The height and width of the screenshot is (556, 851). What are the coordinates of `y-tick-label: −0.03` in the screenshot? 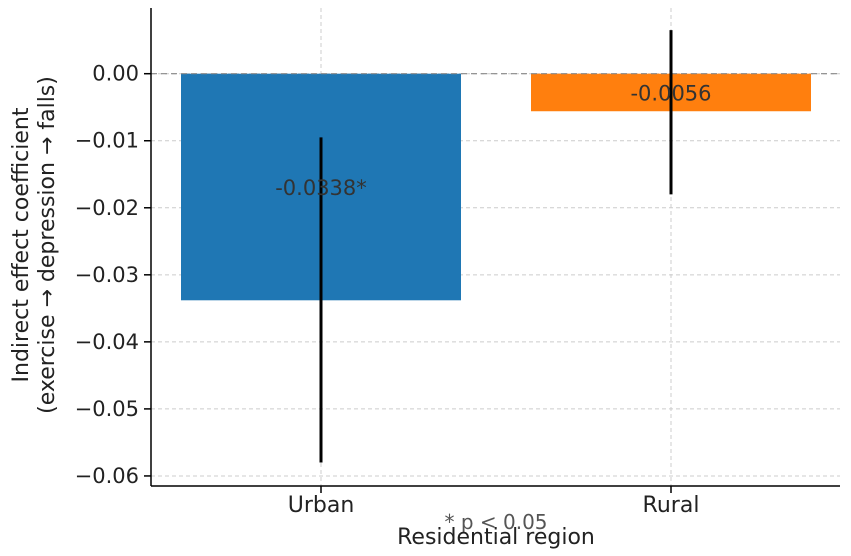 It's located at (107, 275).